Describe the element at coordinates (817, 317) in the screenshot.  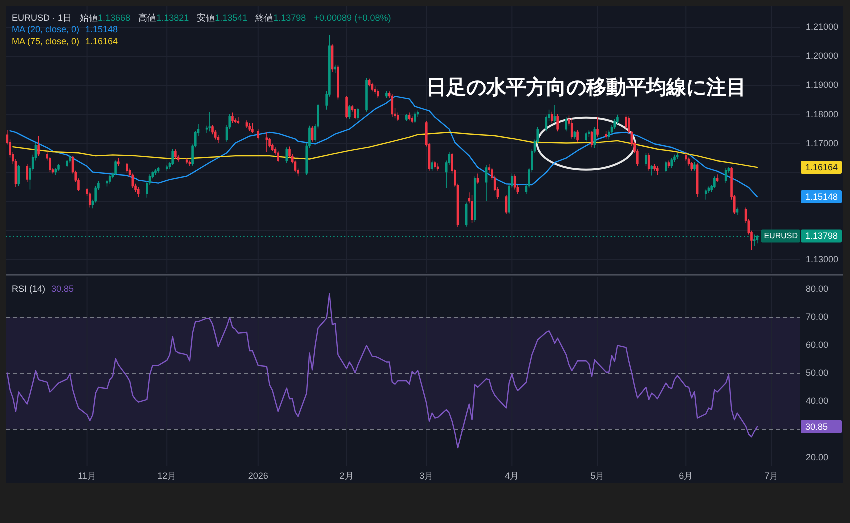
I see `y-tick-label: 70.00` at that location.